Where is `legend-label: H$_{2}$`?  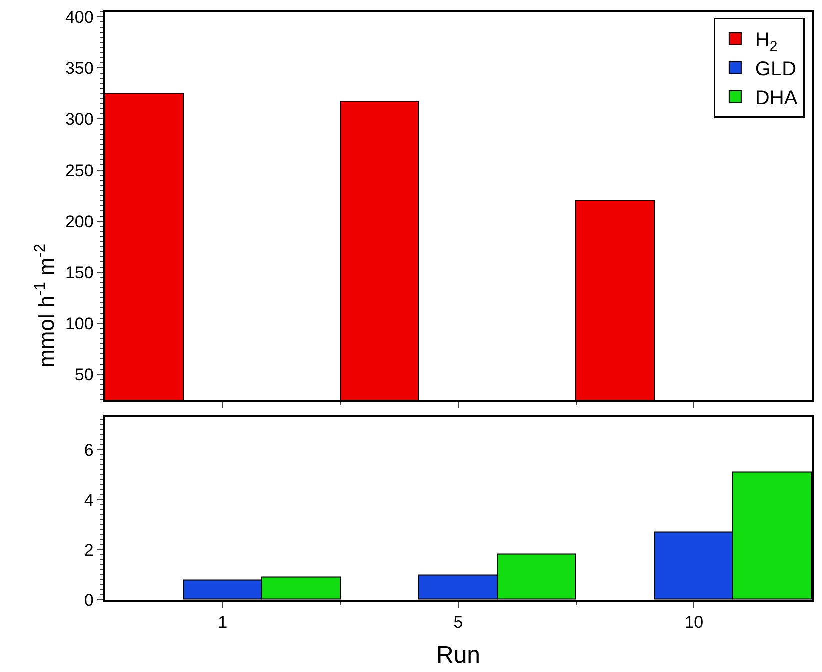
legend-label: H$_{2}$ is located at coordinates (766, 42).